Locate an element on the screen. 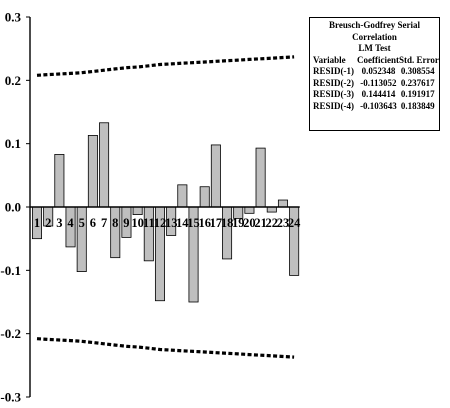 The height and width of the screenshot is (408, 450). y-tick-label: 0.3 is located at coordinates (13, 17).